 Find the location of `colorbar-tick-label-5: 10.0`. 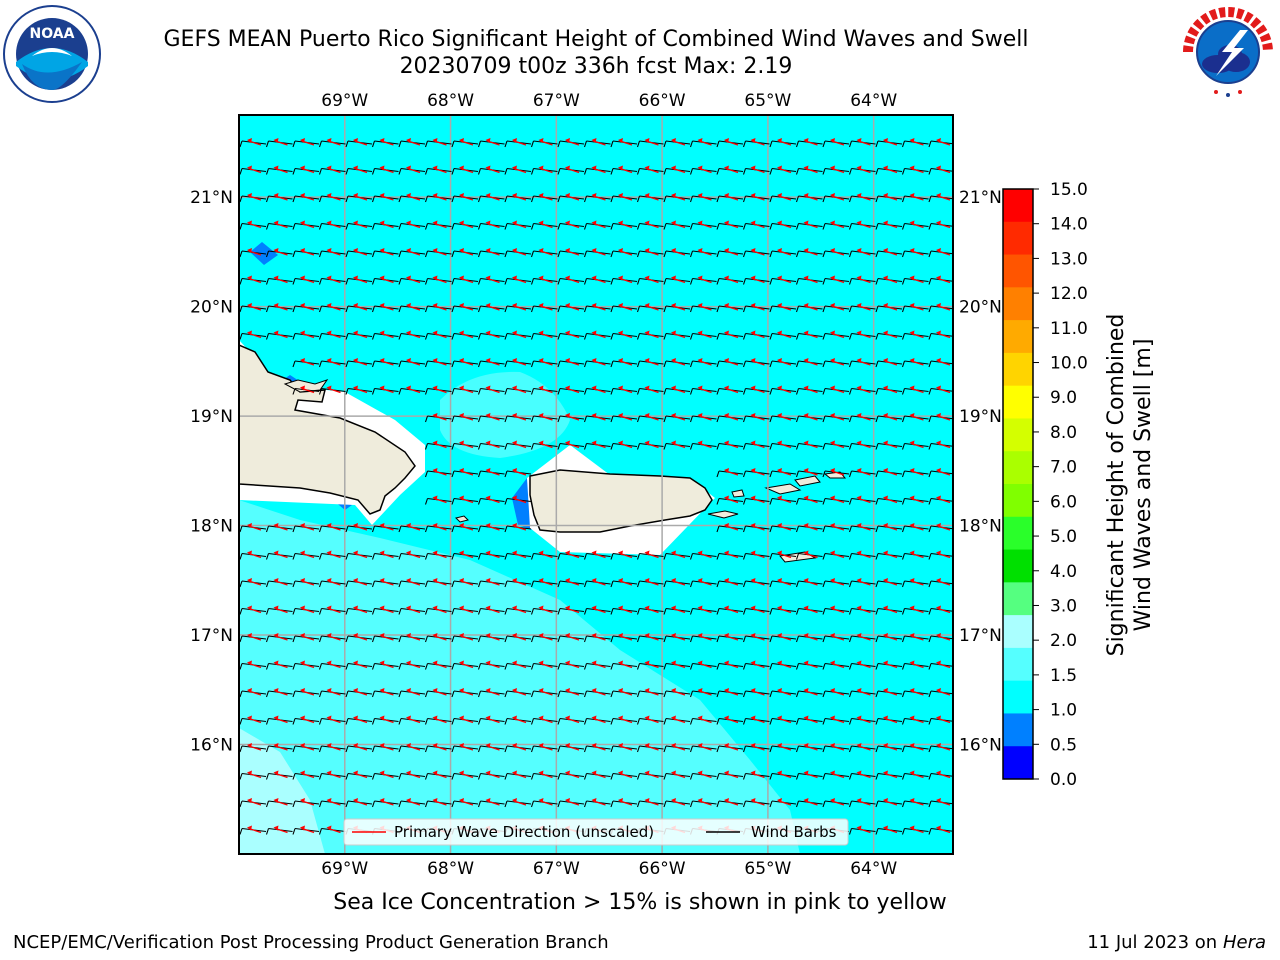

colorbar-tick-label-5: 10.0 is located at coordinates (1069, 364).